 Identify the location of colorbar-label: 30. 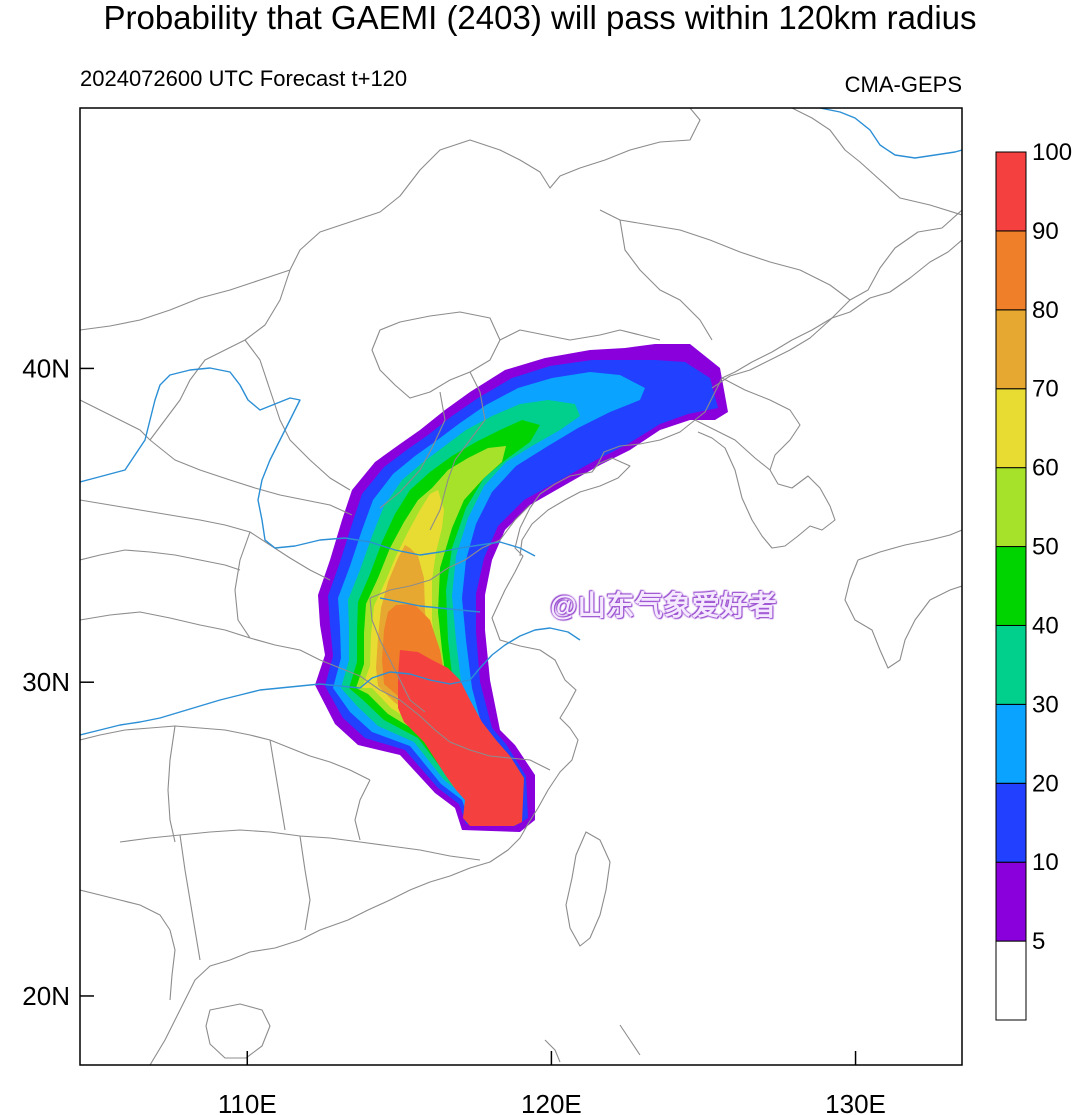
(1045, 704).